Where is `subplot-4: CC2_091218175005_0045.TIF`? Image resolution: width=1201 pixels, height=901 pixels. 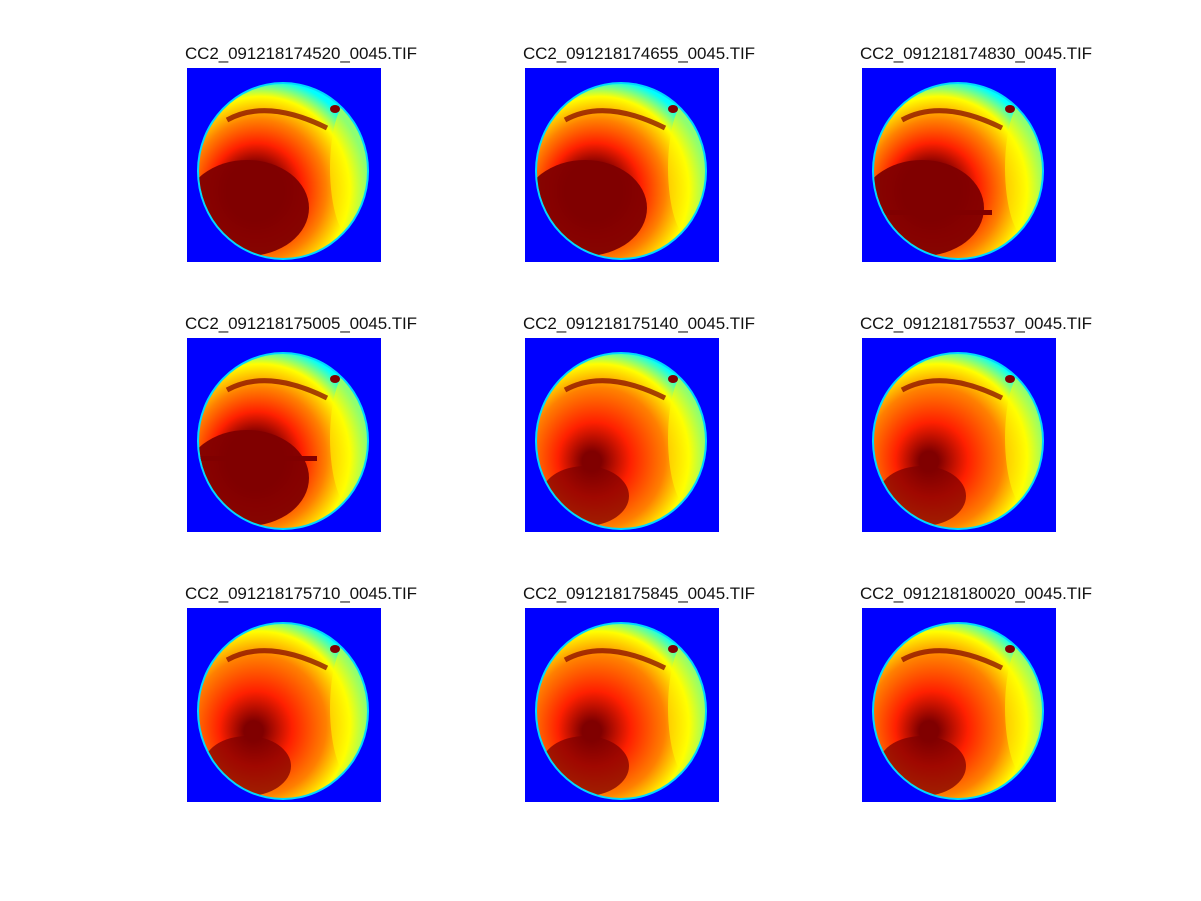 subplot-4: CC2_091218175005_0045.TIF is located at coordinates (325, 434).